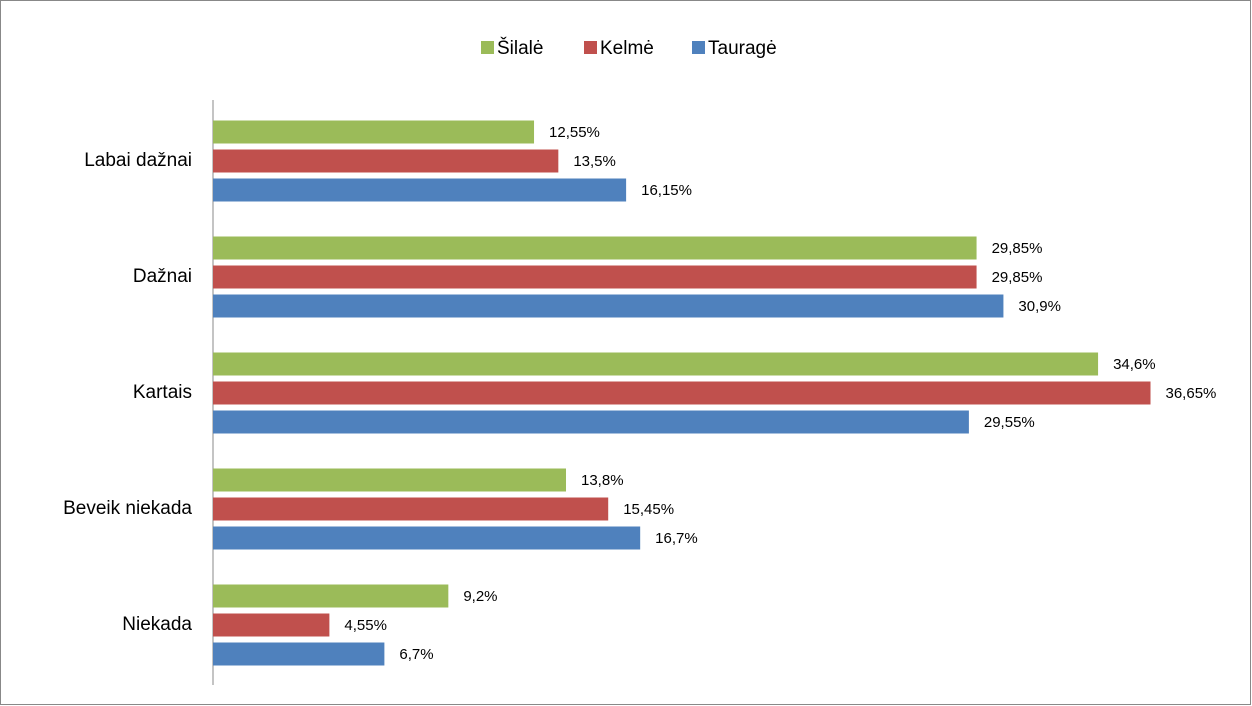 The width and height of the screenshot is (1252, 706). What do you see at coordinates (162, 276) in the screenshot?
I see `category-label: Dažnai` at bounding box center [162, 276].